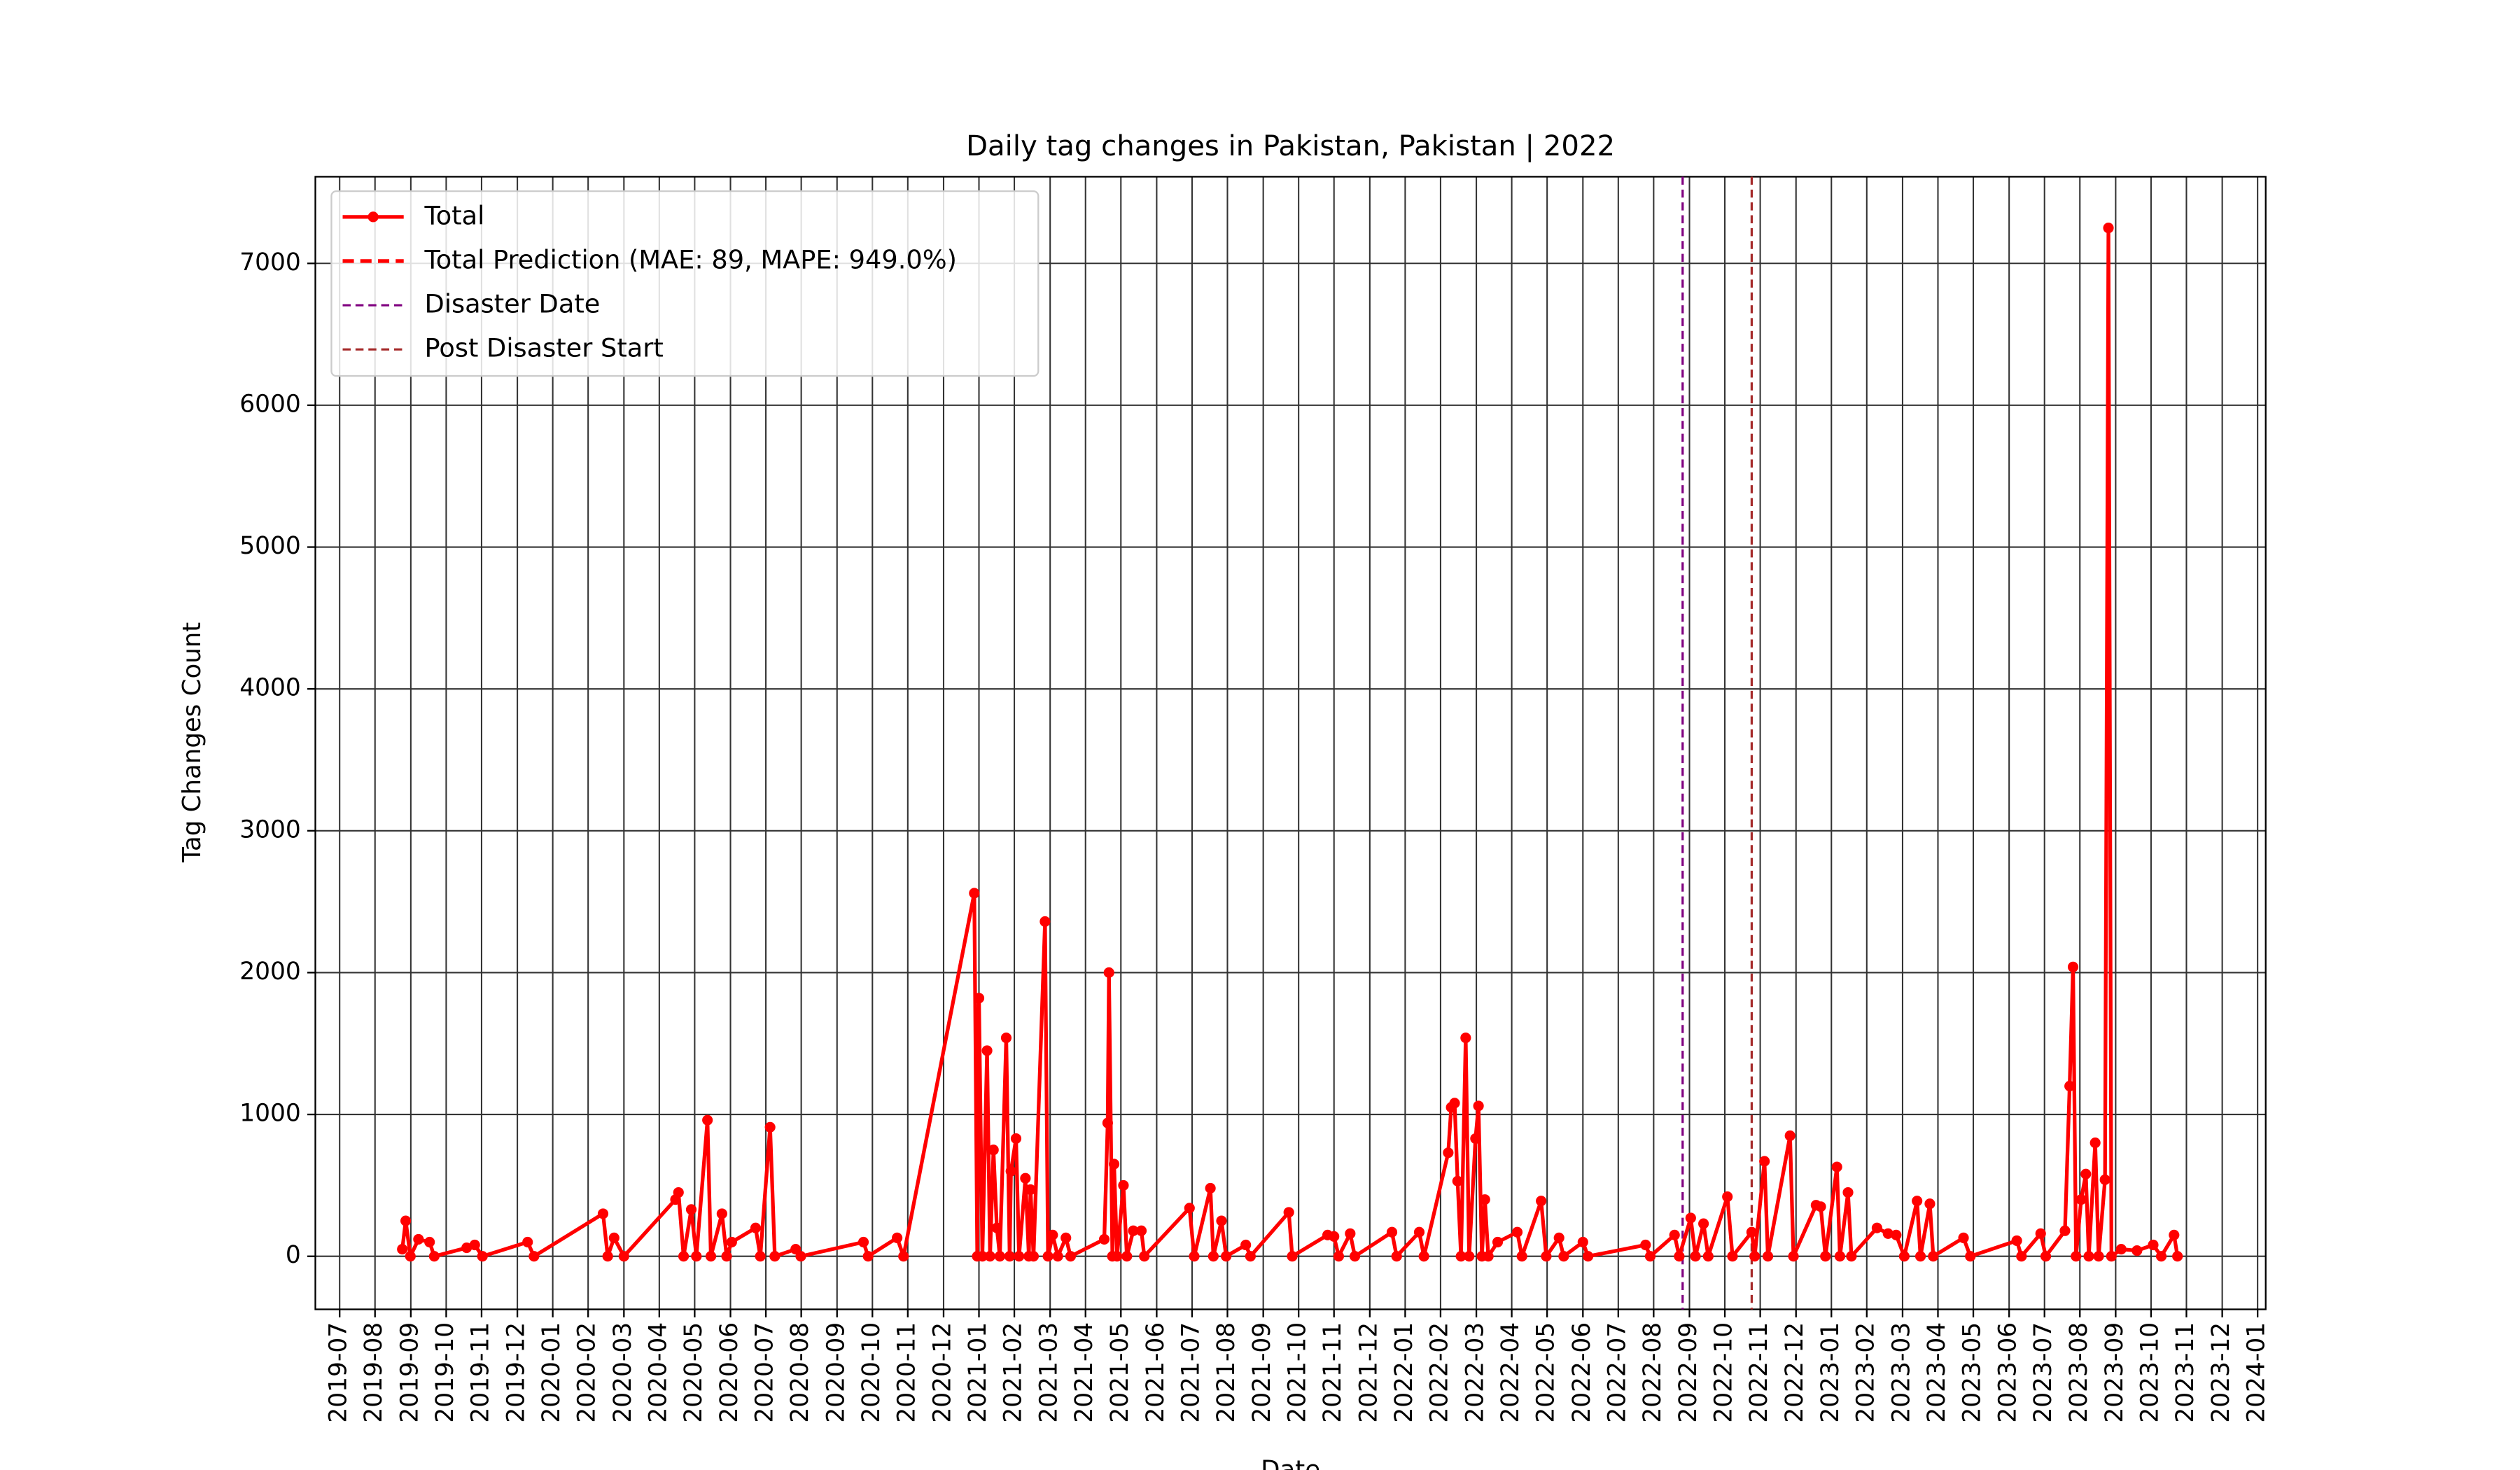 Image resolution: width=2520 pixels, height=1470 pixels. I want to click on x-tick-label: 2023-04, so click(1937, 1372).